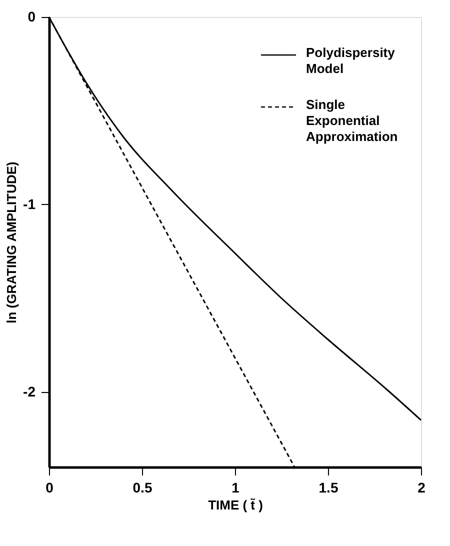 The width and height of the screenshot is (450, 546). Describe the element at coordinates (142, 488) in the screenshot. I see `x-tick-label: 0.5` at that location.